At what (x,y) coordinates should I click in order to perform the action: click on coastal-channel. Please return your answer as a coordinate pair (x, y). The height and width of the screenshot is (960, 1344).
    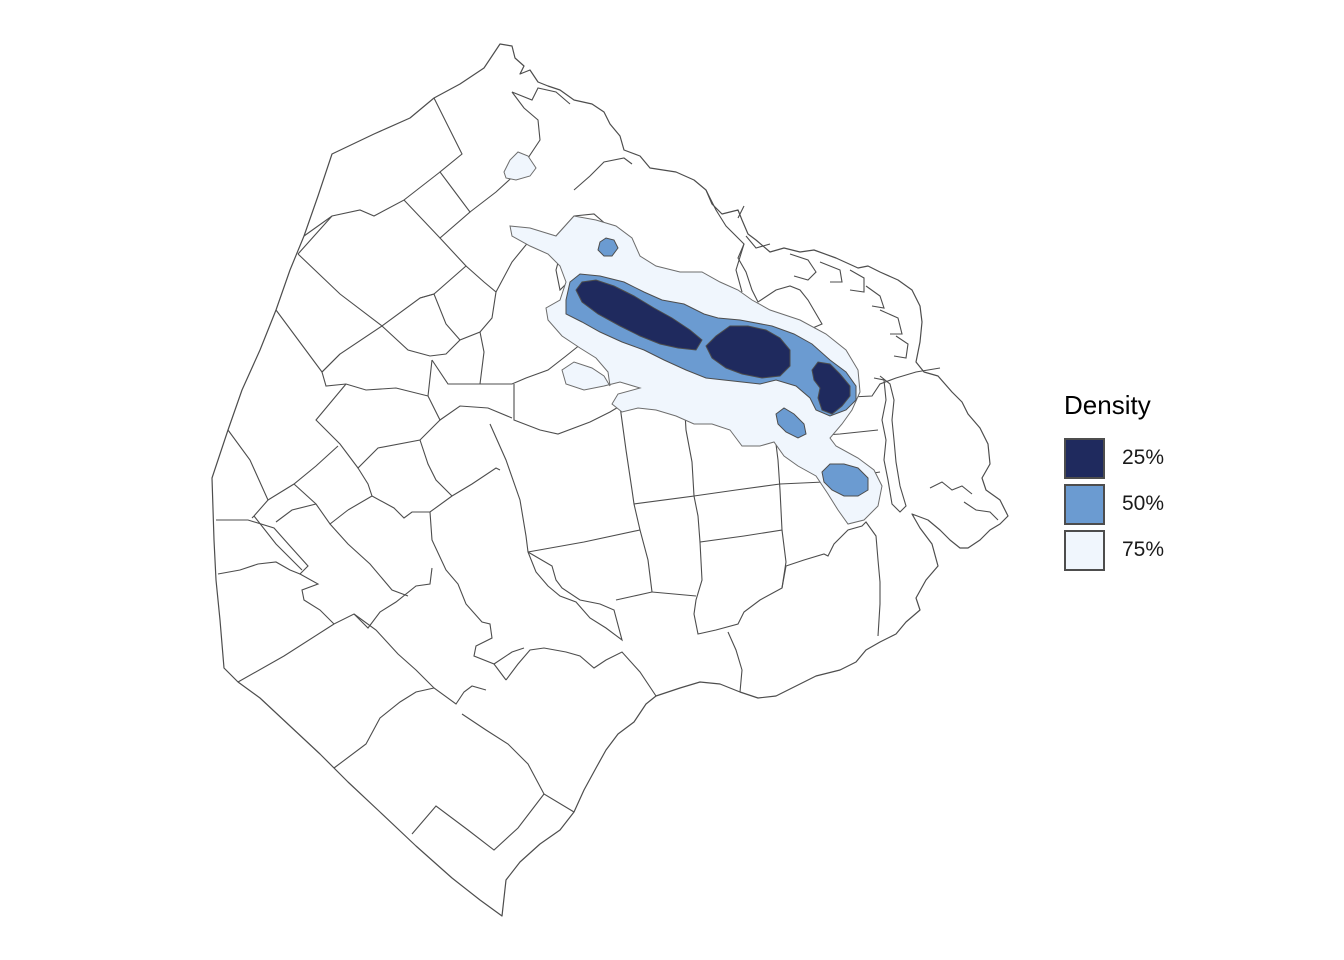
    Looking at the image, I should click on (890, 444).